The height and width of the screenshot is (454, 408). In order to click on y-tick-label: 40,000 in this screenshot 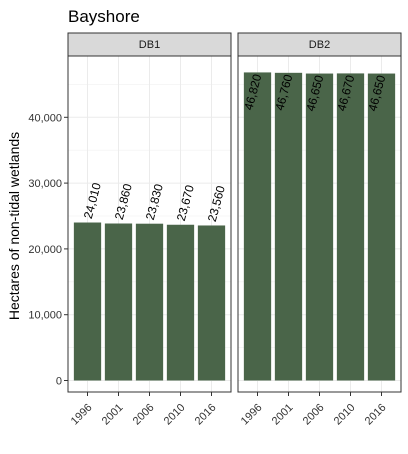, I will do `click(45, 118)`.